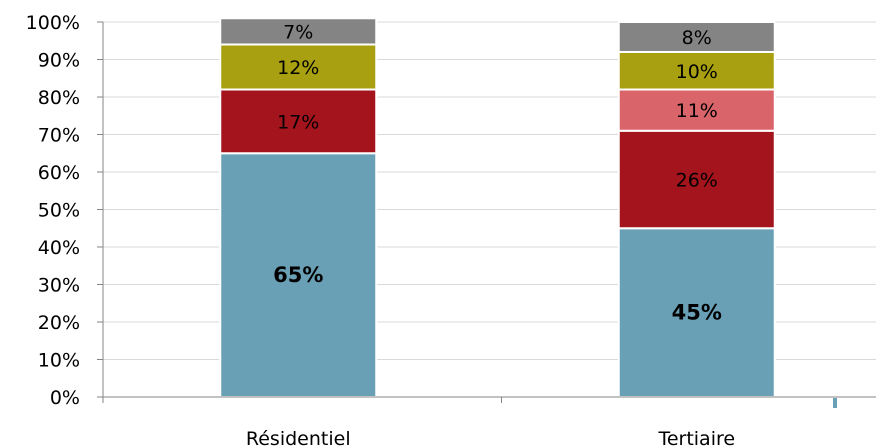  What do you see at coordinates (59, 136) in the screenshot?
I see `y-tick-label: 70%` at bounding box center [59, 136].